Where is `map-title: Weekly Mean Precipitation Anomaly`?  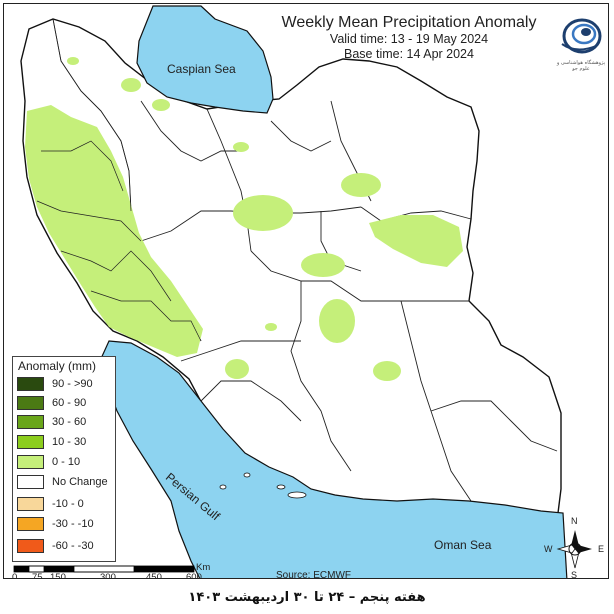 map-title: Weekly Mean Precipitation Anomaly is located at coordinates (409, 22).